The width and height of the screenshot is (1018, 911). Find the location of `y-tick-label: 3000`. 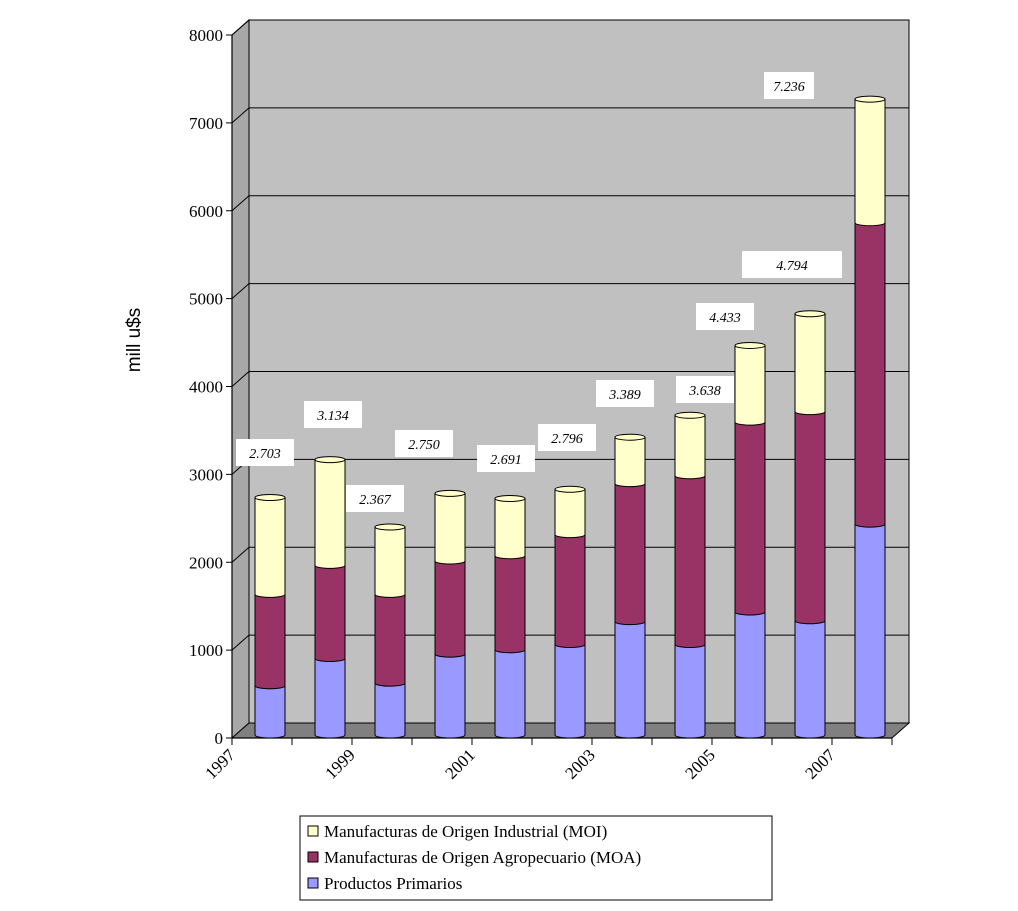

y-tick-label: 3000 is located at coordinates (206, 474).